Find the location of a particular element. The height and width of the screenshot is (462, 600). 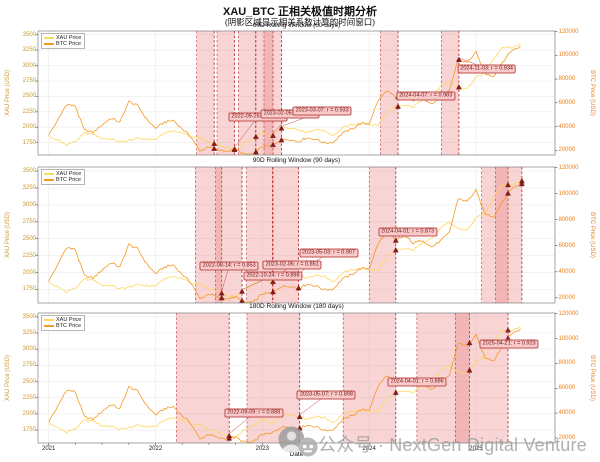

mascot-icon is located at coordinates (308, 449).